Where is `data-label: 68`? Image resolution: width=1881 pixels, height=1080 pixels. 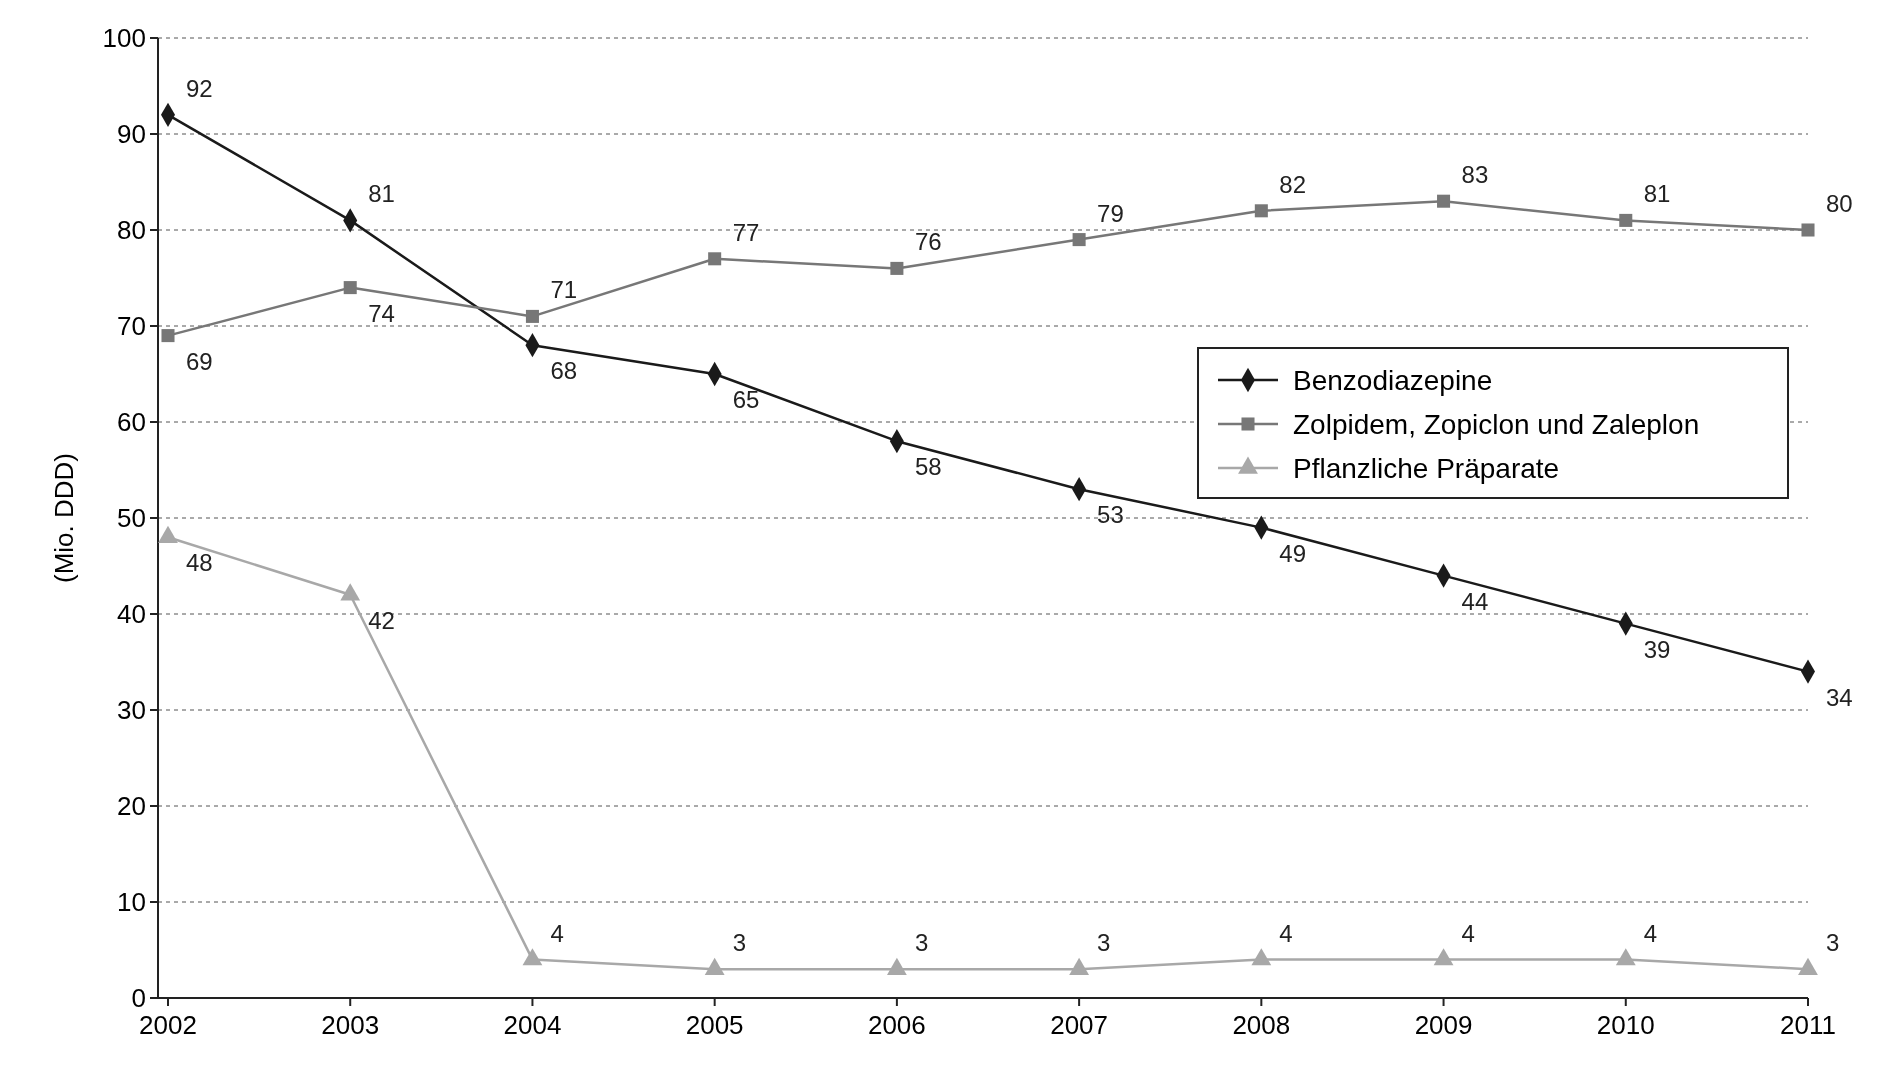 data-label: 68 is located at coordinates (564, 371).